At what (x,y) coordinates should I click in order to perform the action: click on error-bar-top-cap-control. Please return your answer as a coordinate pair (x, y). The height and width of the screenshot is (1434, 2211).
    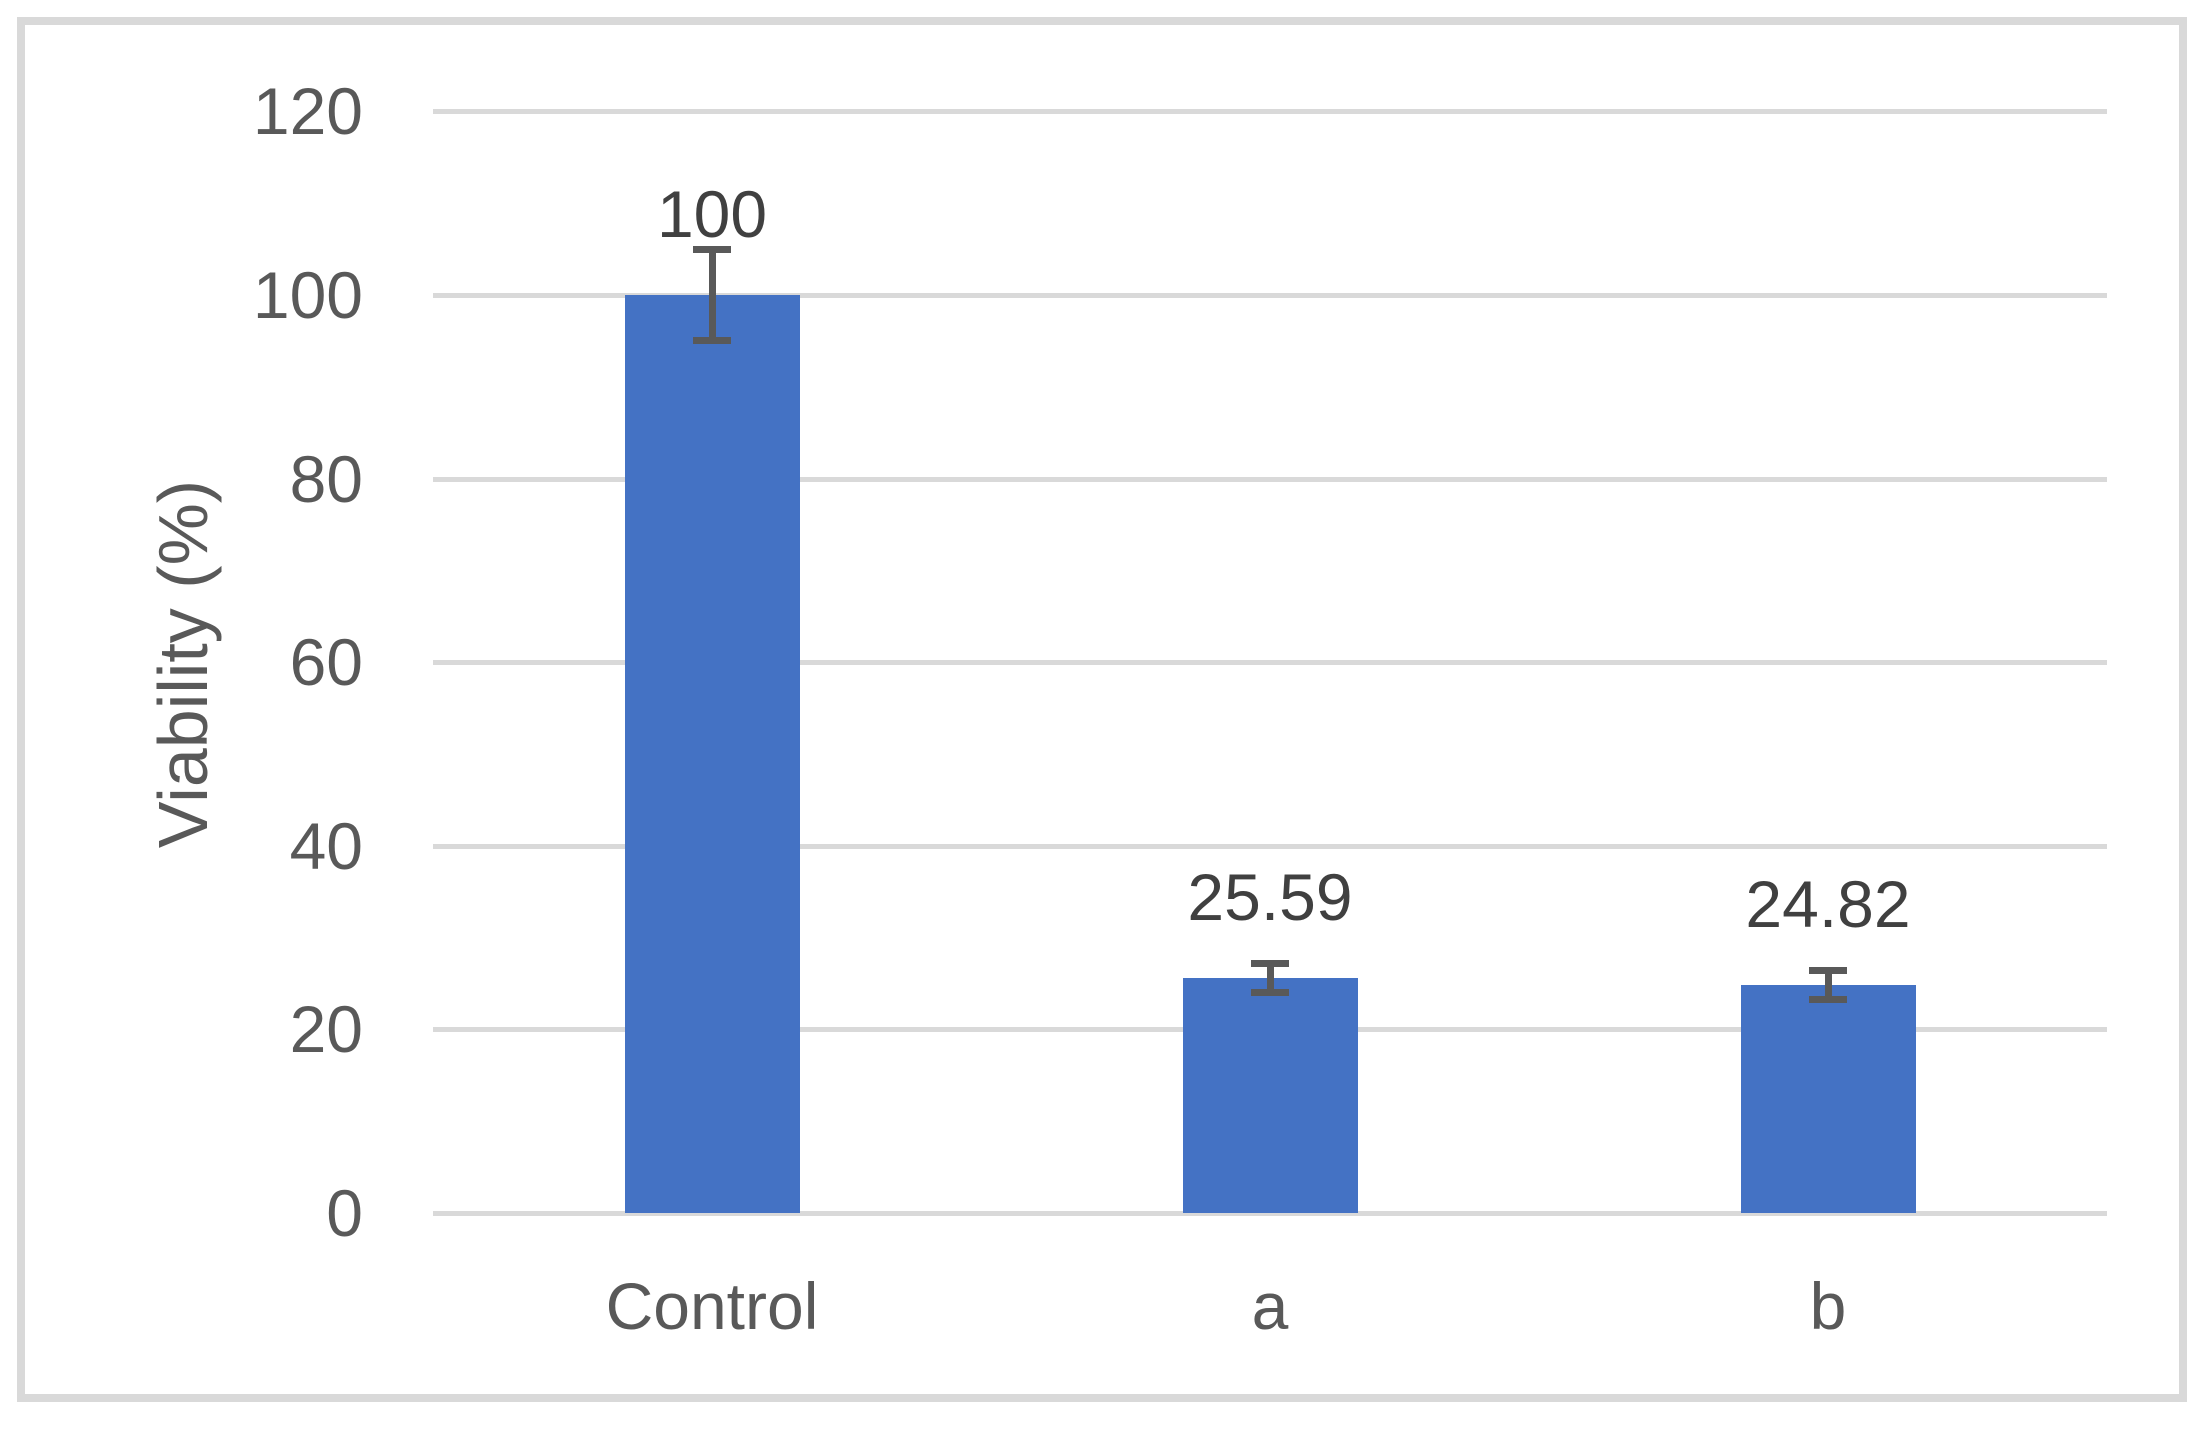
    Looking at the image, I should click on (712, 249).